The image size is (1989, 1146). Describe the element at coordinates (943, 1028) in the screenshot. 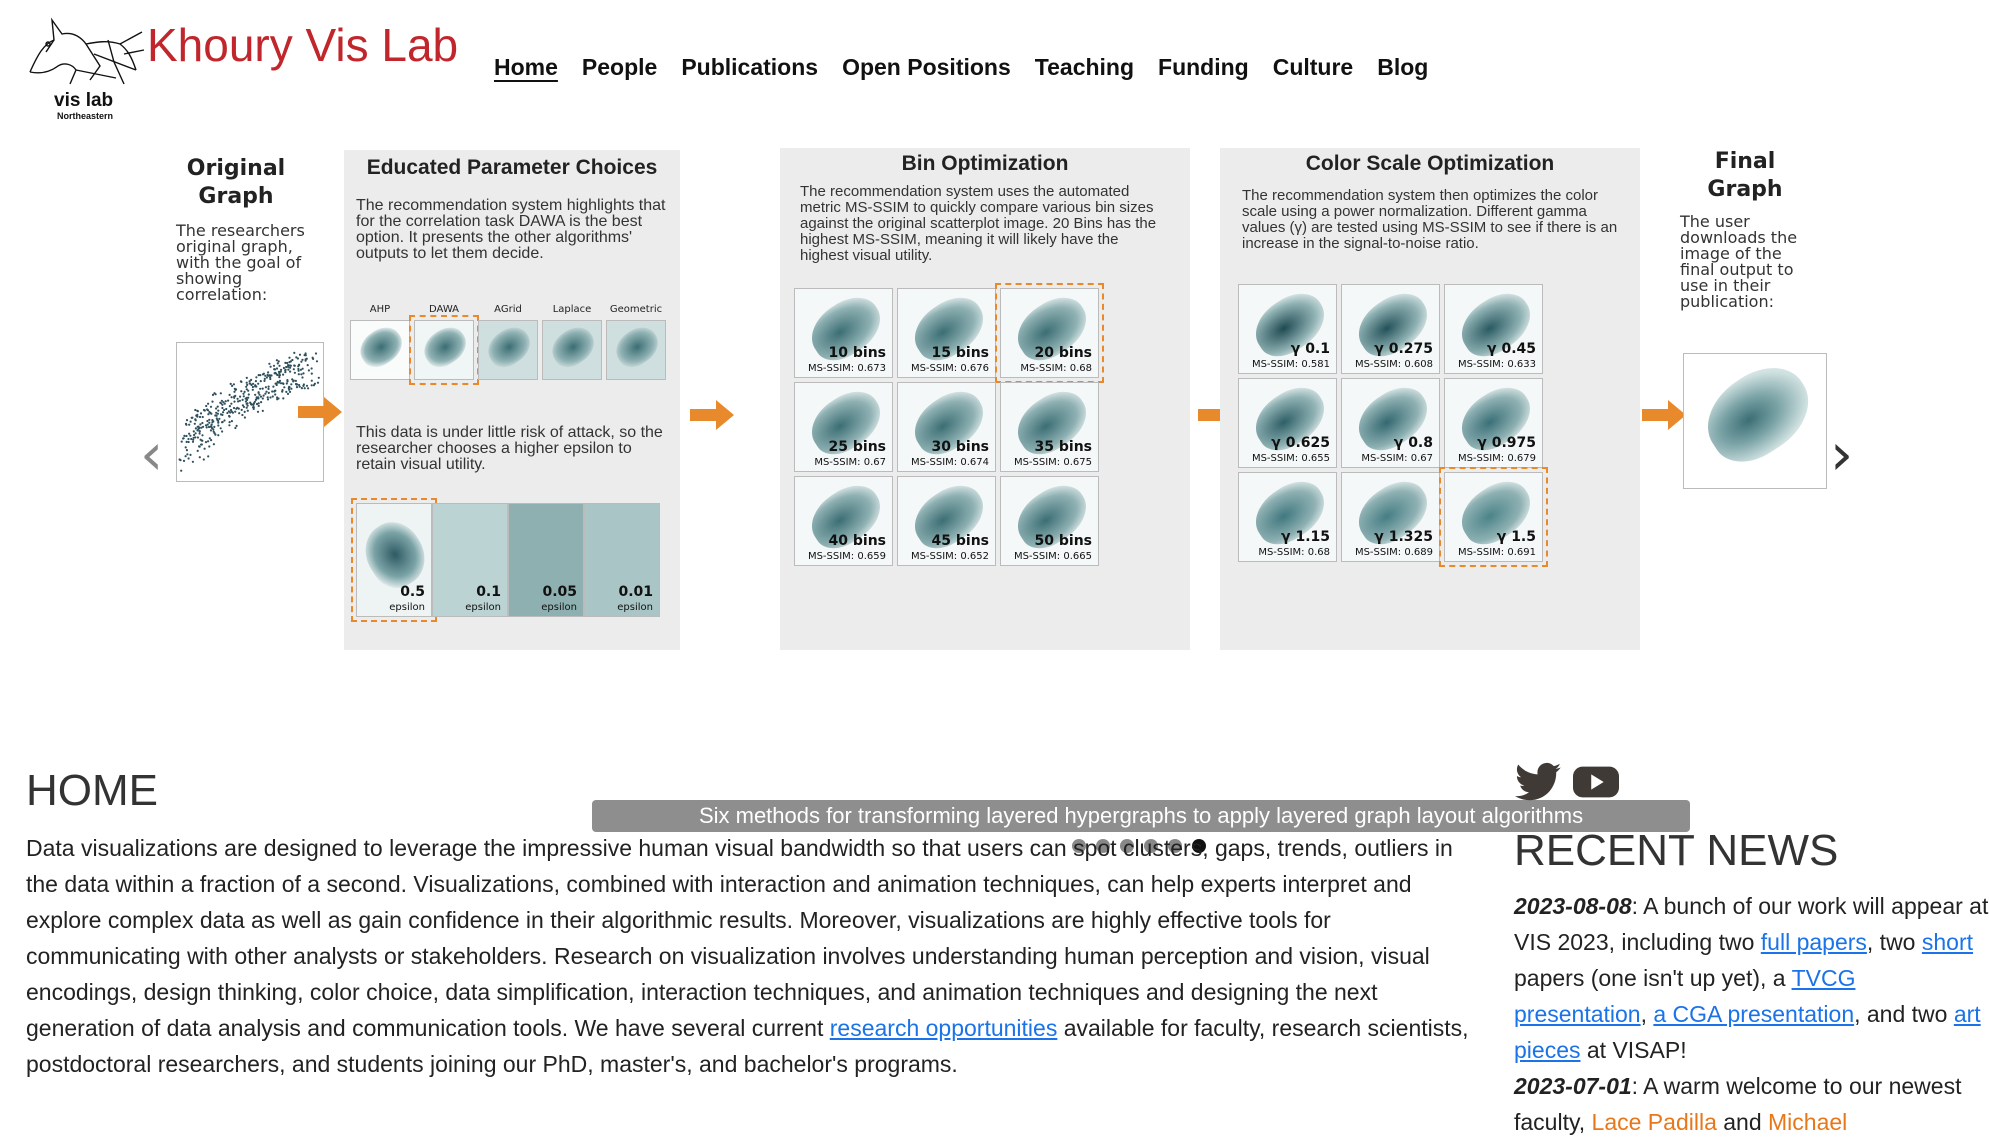

I see `research-opportunities-link: research opportunities` at that location.